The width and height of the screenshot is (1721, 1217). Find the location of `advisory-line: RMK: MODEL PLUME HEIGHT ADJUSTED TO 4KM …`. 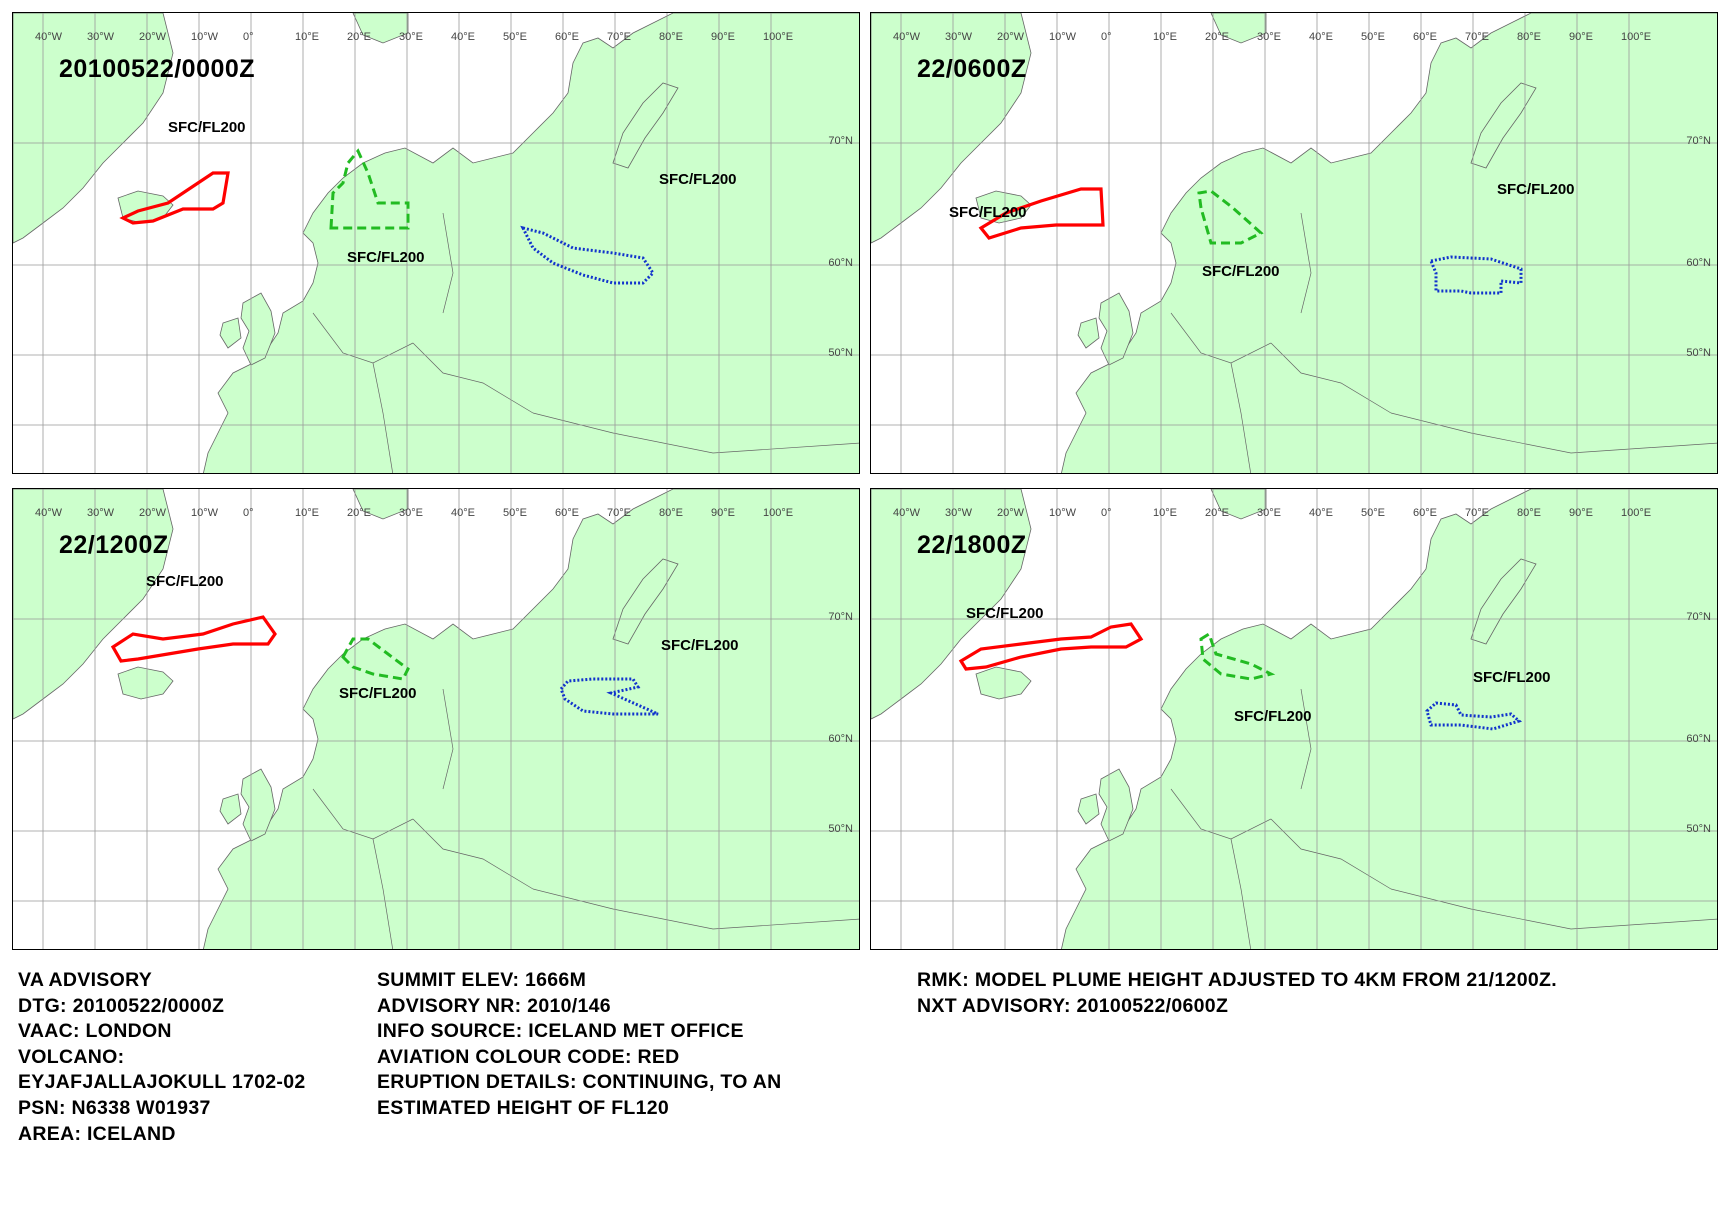

advisory-line: RMK: MODEL PLUME HEIGHT ADJUSTED TO 4KM … is located at coordinates (1237, 980).